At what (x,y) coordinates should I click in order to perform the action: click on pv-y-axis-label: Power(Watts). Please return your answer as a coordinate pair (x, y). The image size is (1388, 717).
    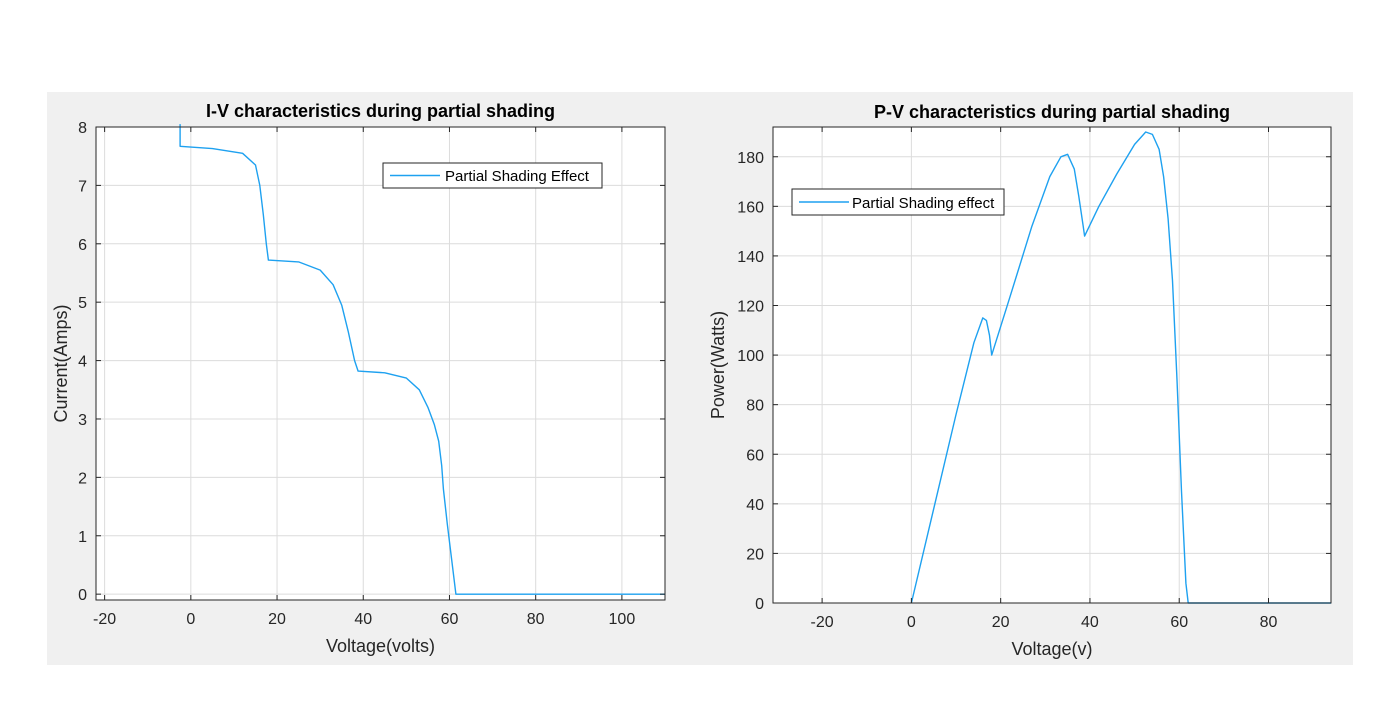
    Looking at the image, I should click on (718, 365).